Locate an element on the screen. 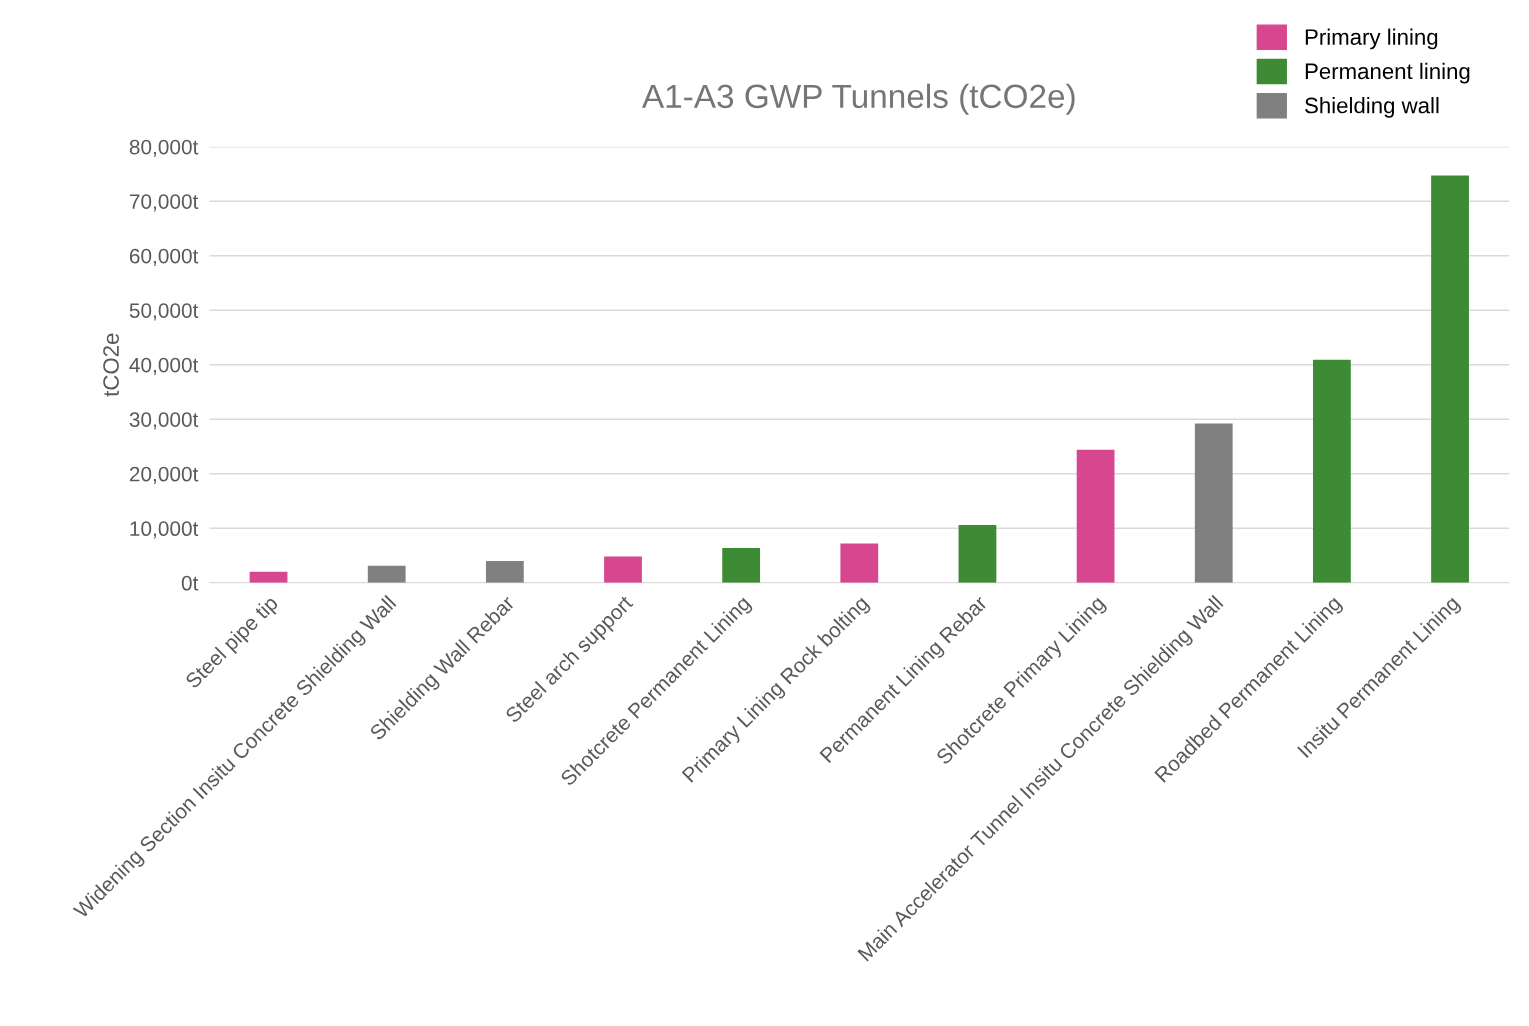 This screenshot has width=1529, height=1026. y-tick-label: 0t is located at coordinates (190, 583).